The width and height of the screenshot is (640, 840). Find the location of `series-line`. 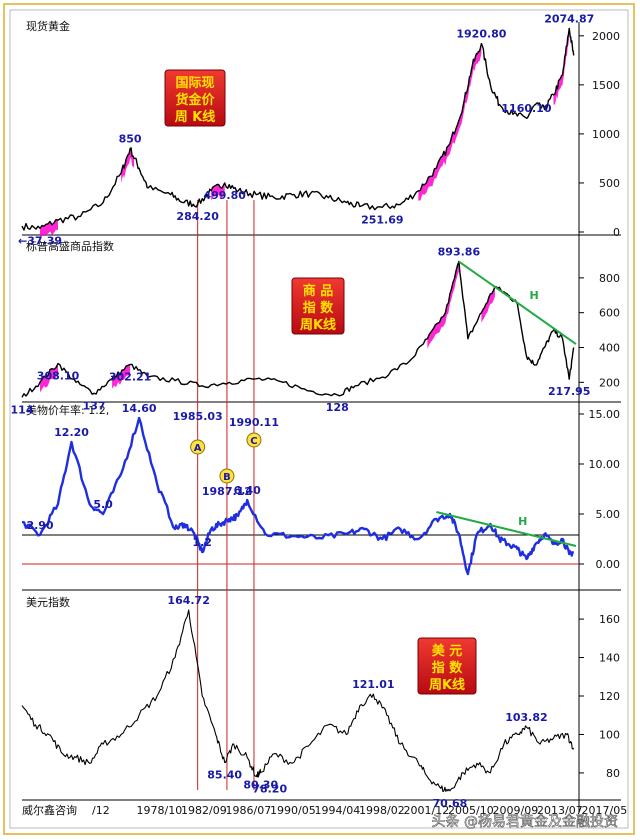

series-line is located at coordinates (298, 329).